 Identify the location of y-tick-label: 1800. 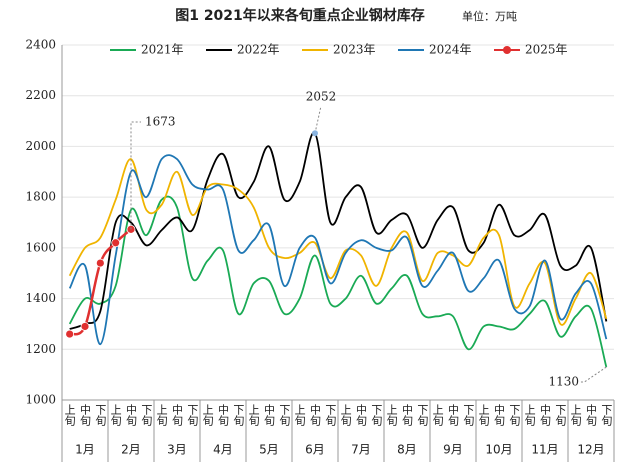
(40, 197).